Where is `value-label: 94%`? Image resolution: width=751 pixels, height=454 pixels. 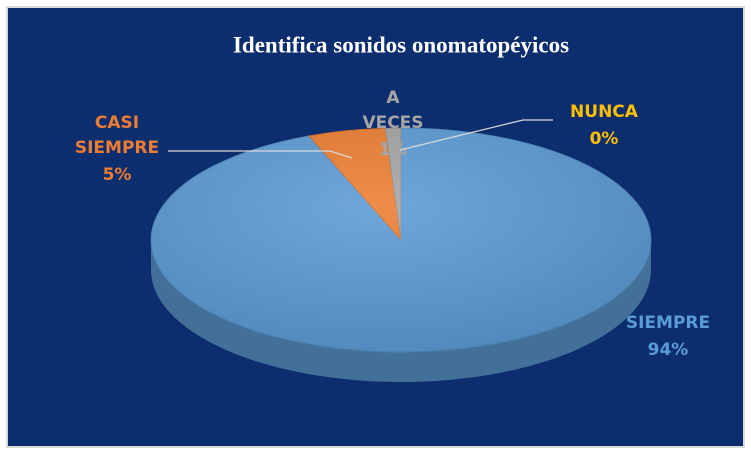 value-label: 94% is located at coordinates (668, 350).